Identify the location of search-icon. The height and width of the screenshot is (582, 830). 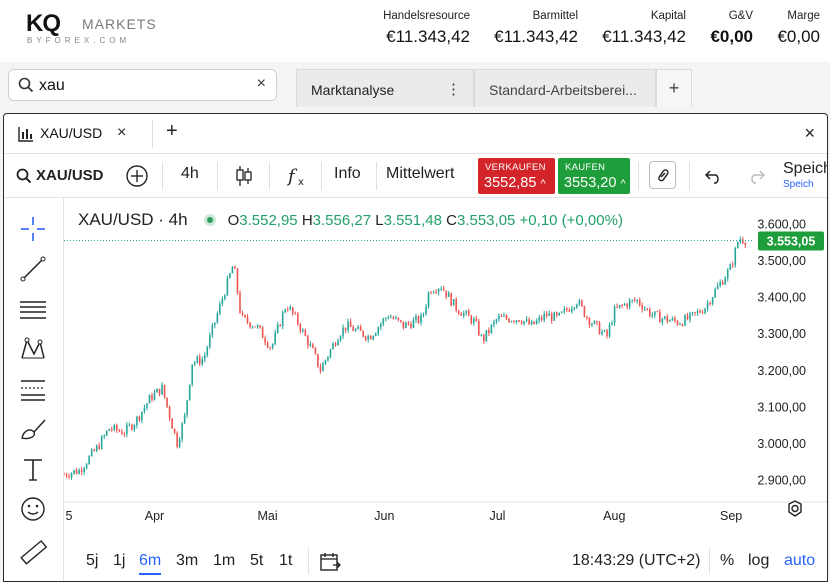
(24, 176).